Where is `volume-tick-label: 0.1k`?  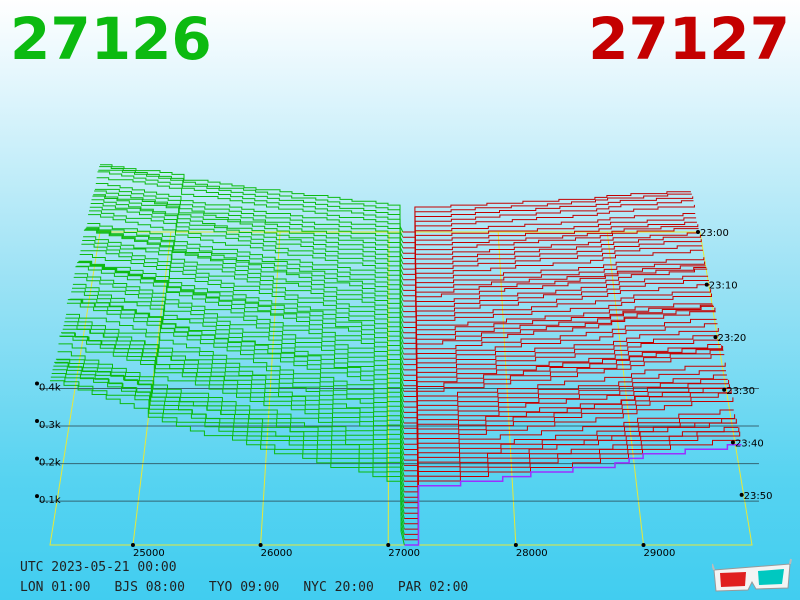
volume-tick-label: 0.1k is located at coordinates (50, 500).